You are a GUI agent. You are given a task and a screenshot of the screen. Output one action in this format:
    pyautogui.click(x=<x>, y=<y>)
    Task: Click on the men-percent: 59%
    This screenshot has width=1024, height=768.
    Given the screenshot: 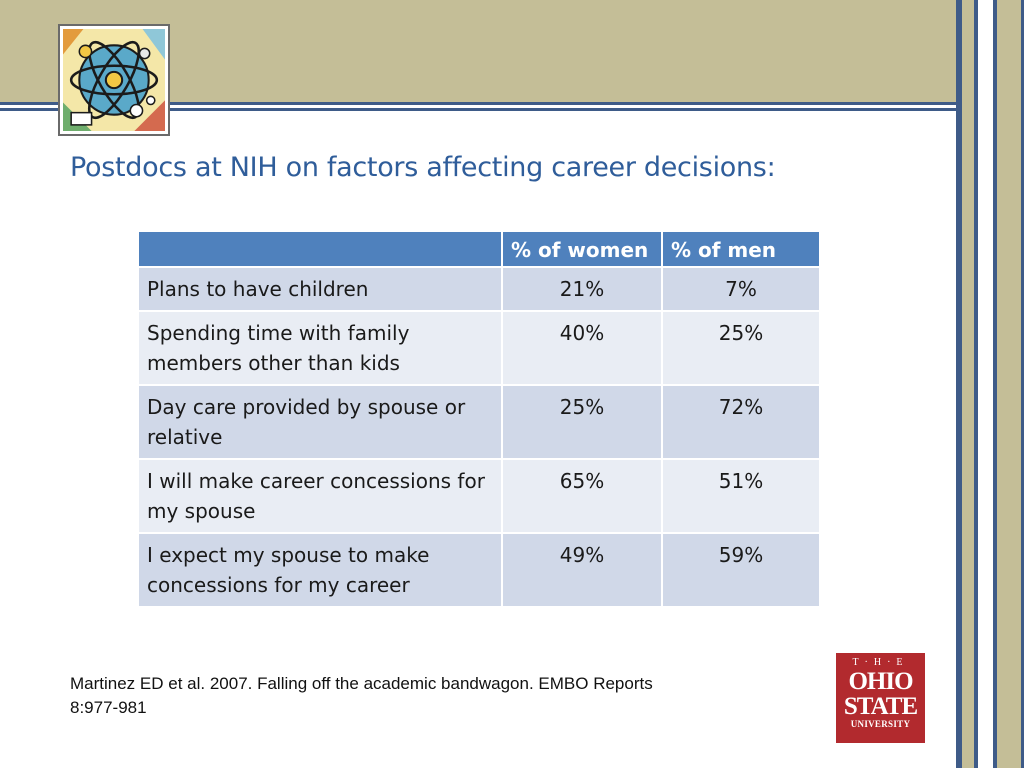 What is the action you would take?
    pyautogui.click(x=741, y=570)
    